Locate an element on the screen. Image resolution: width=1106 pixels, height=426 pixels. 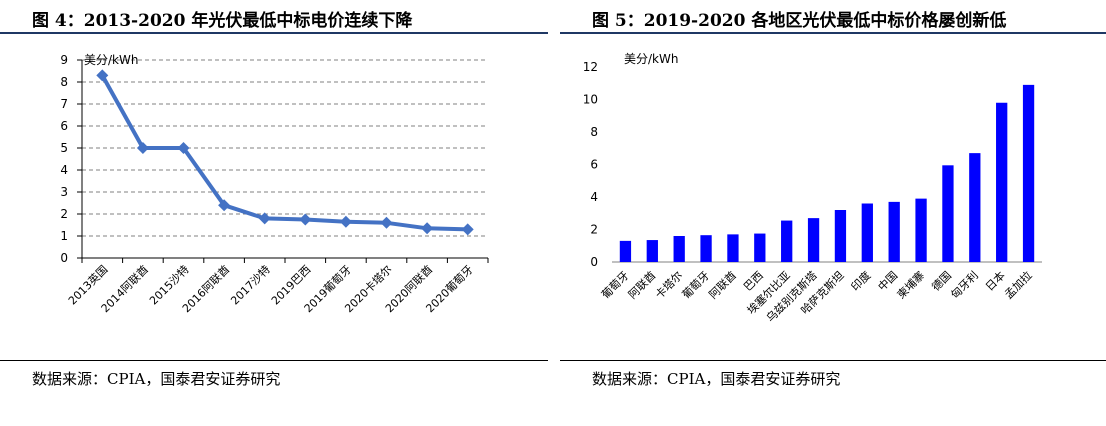
x-tick-label: 孟加拉 is located at coordinates (1017, 284).